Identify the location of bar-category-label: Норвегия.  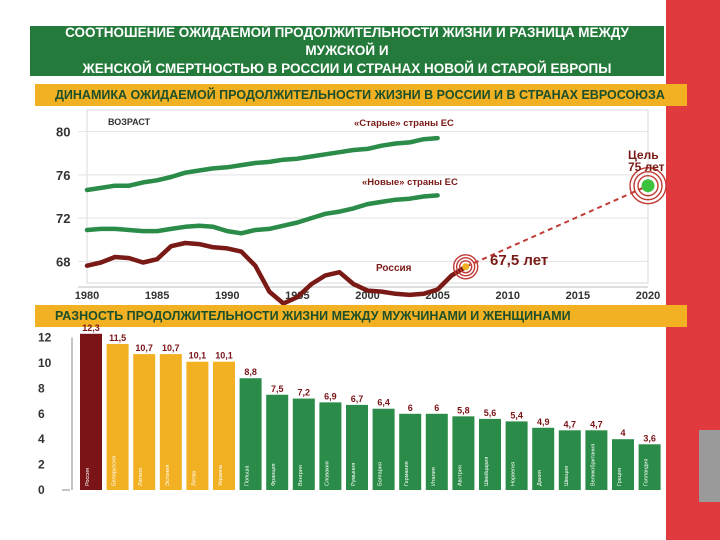
(514, 474).